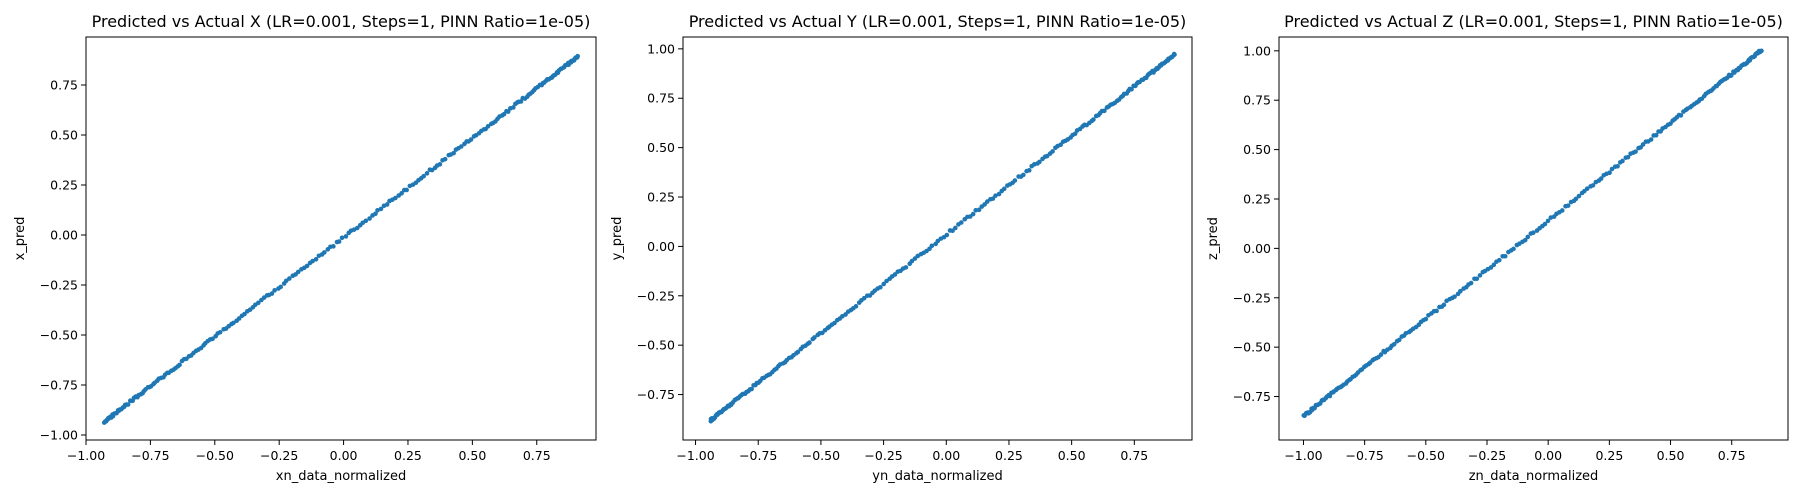 The width and height of the screenshot is (1800, 500). What do you see at coordinates (341, 476) in the screenshot?
I see `x-axis-label: xn_data_normalized` at bounding box center [341, 476].